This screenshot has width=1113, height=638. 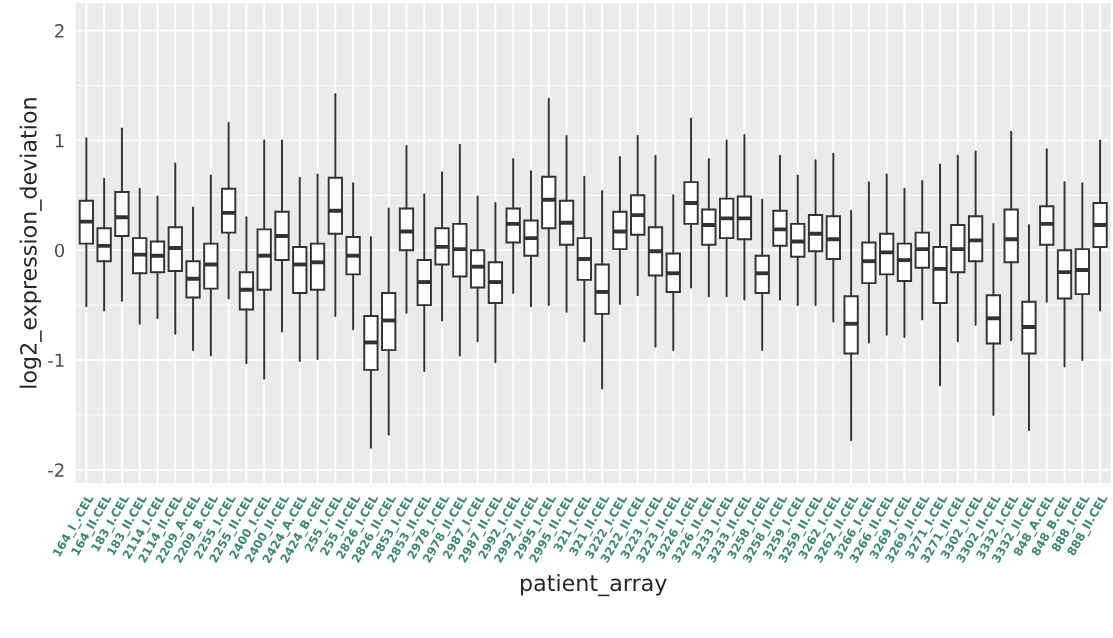 I want to click on y-tick-label: 0, so click(x=59, y=250).